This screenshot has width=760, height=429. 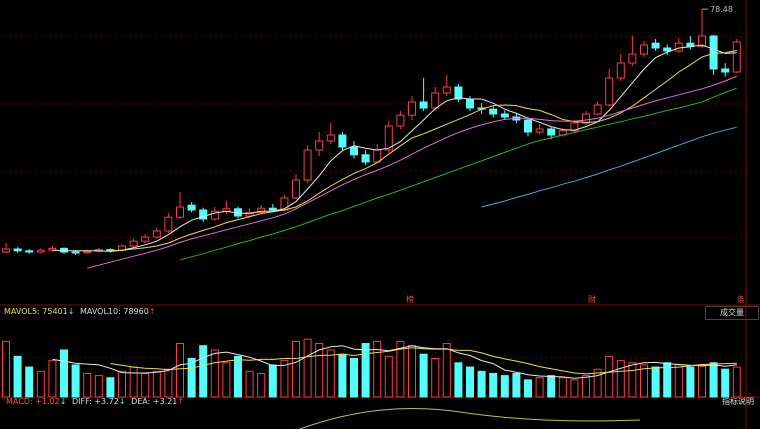 What do you see at coordinates (96, 402) in the screenshot?
I see `macd-legend: MACD: +1.02↓ DIFF: +3.72↓ DEA: +3.21↑` at bounding box center [96, 402].